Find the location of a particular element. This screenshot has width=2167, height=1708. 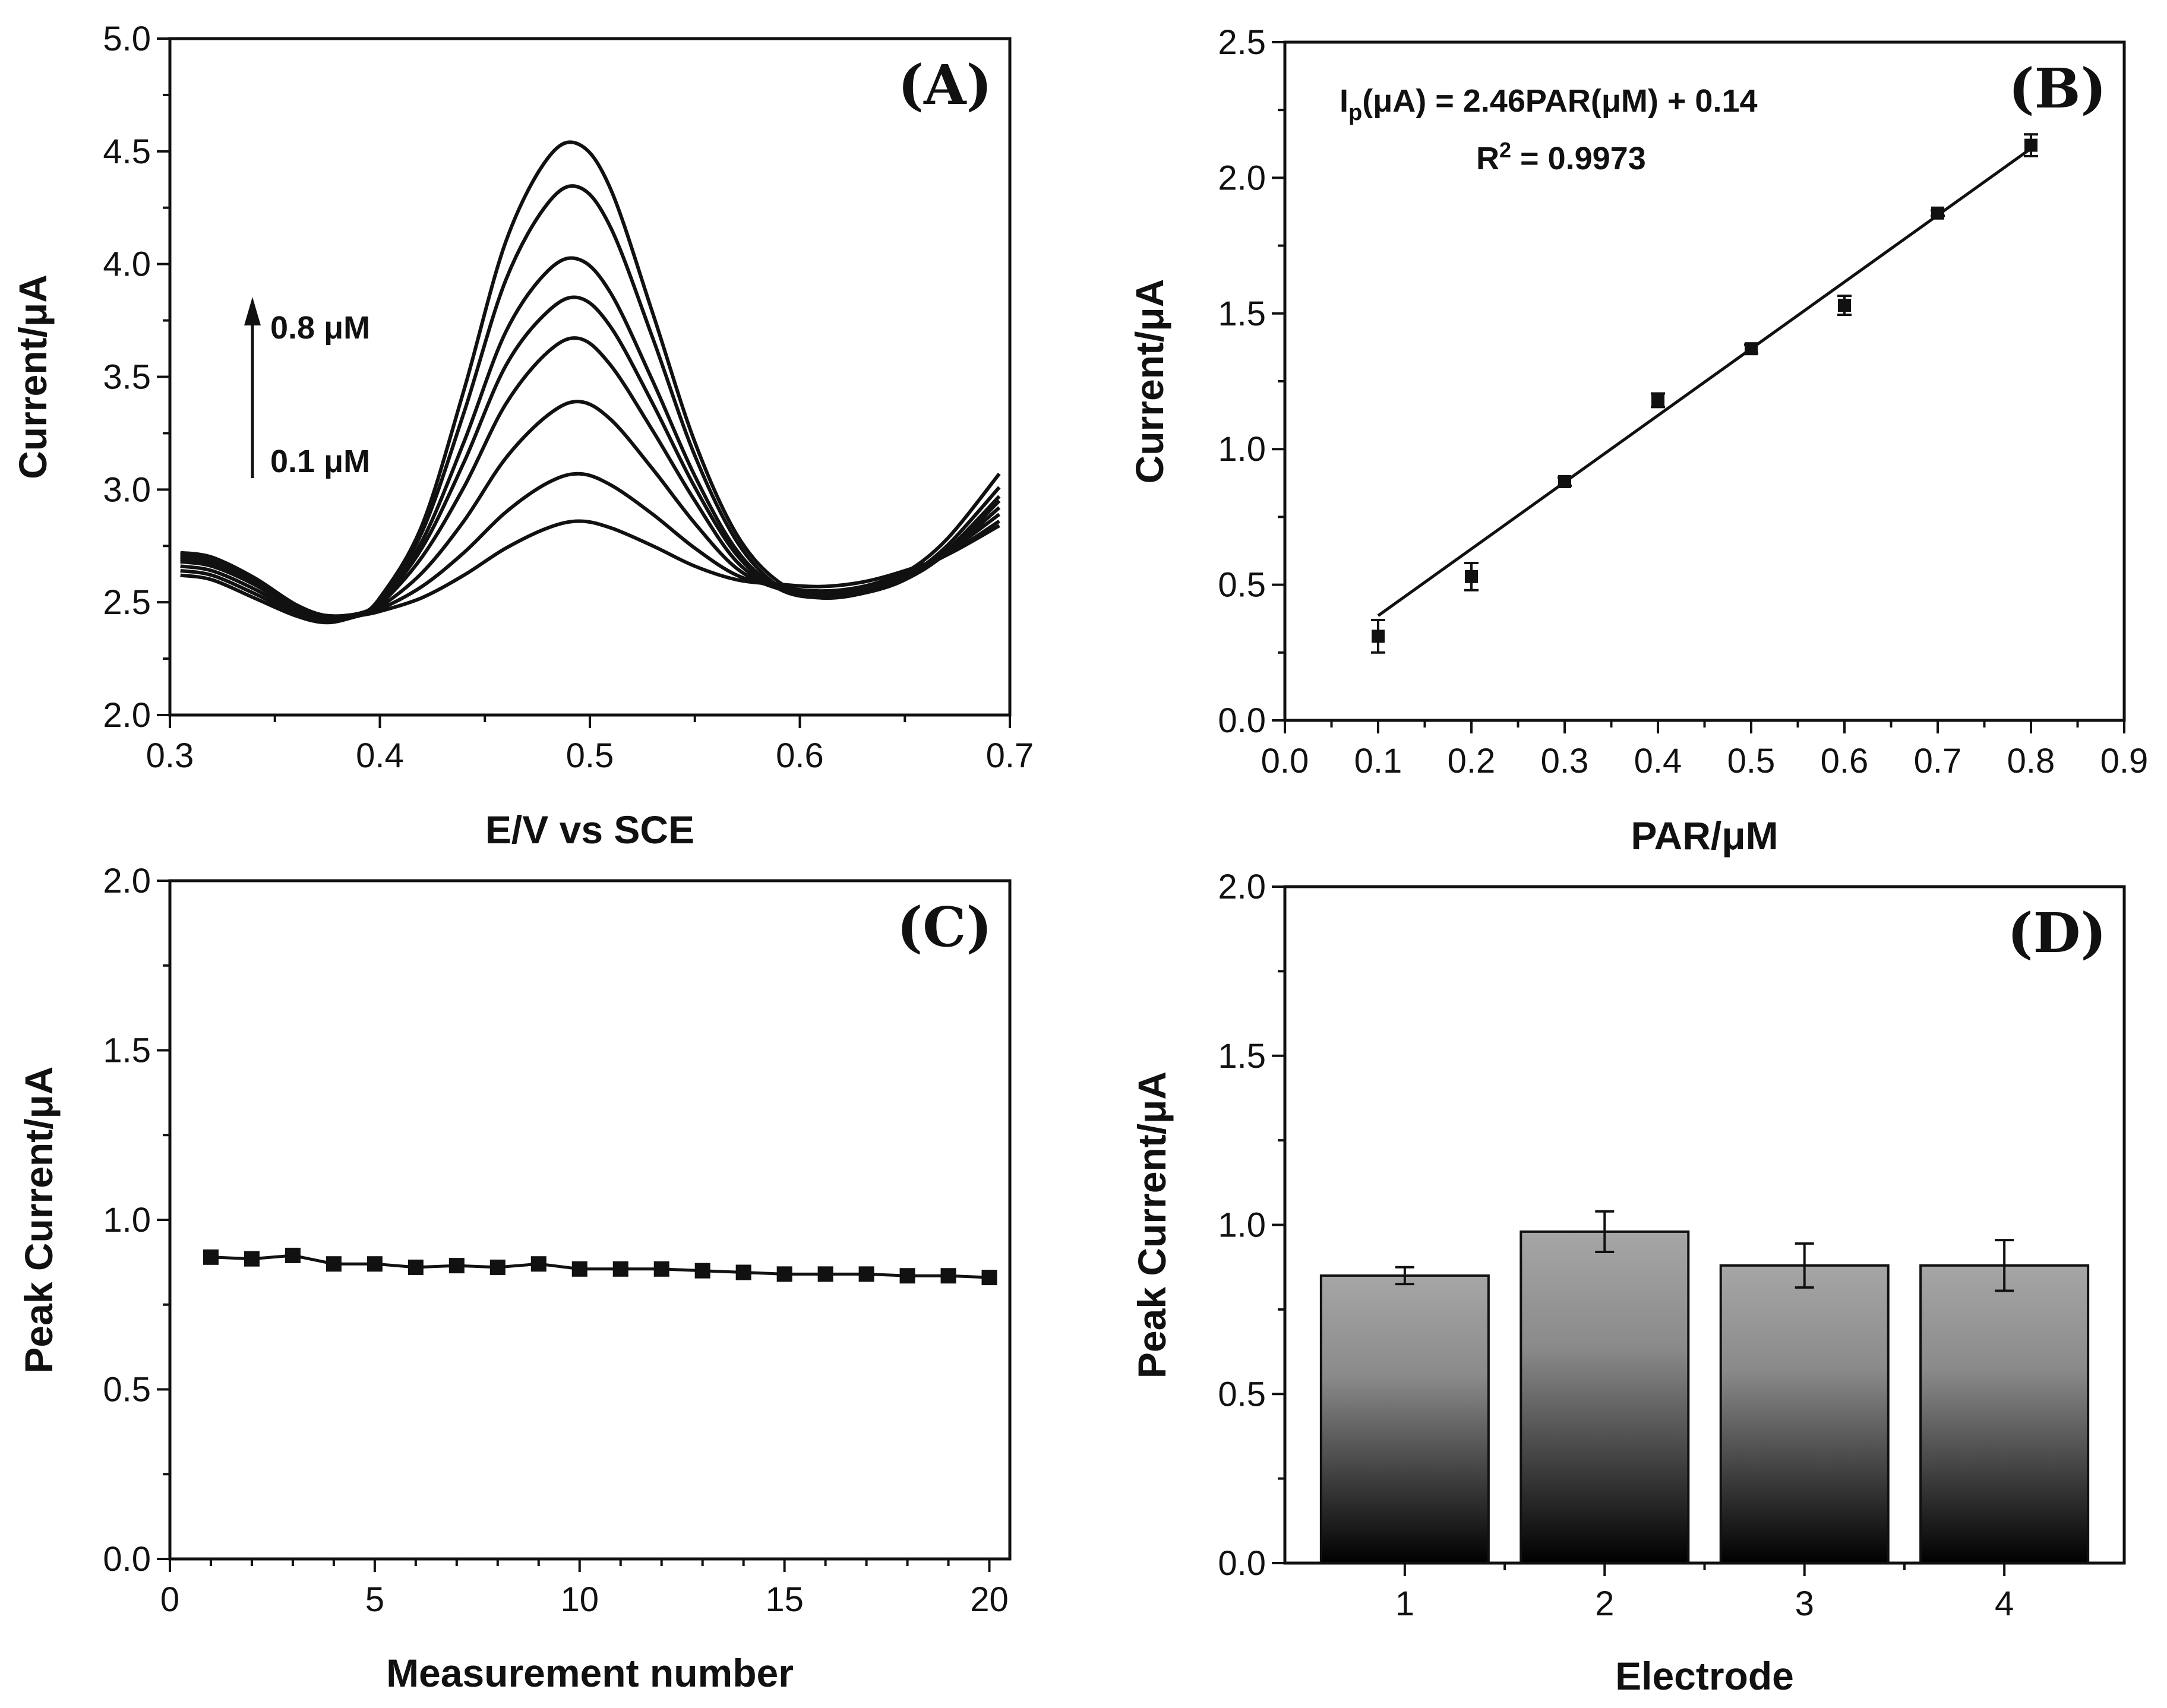

y-tick-label-d-0: 0.0 is located at coordinates (1242, 1563).